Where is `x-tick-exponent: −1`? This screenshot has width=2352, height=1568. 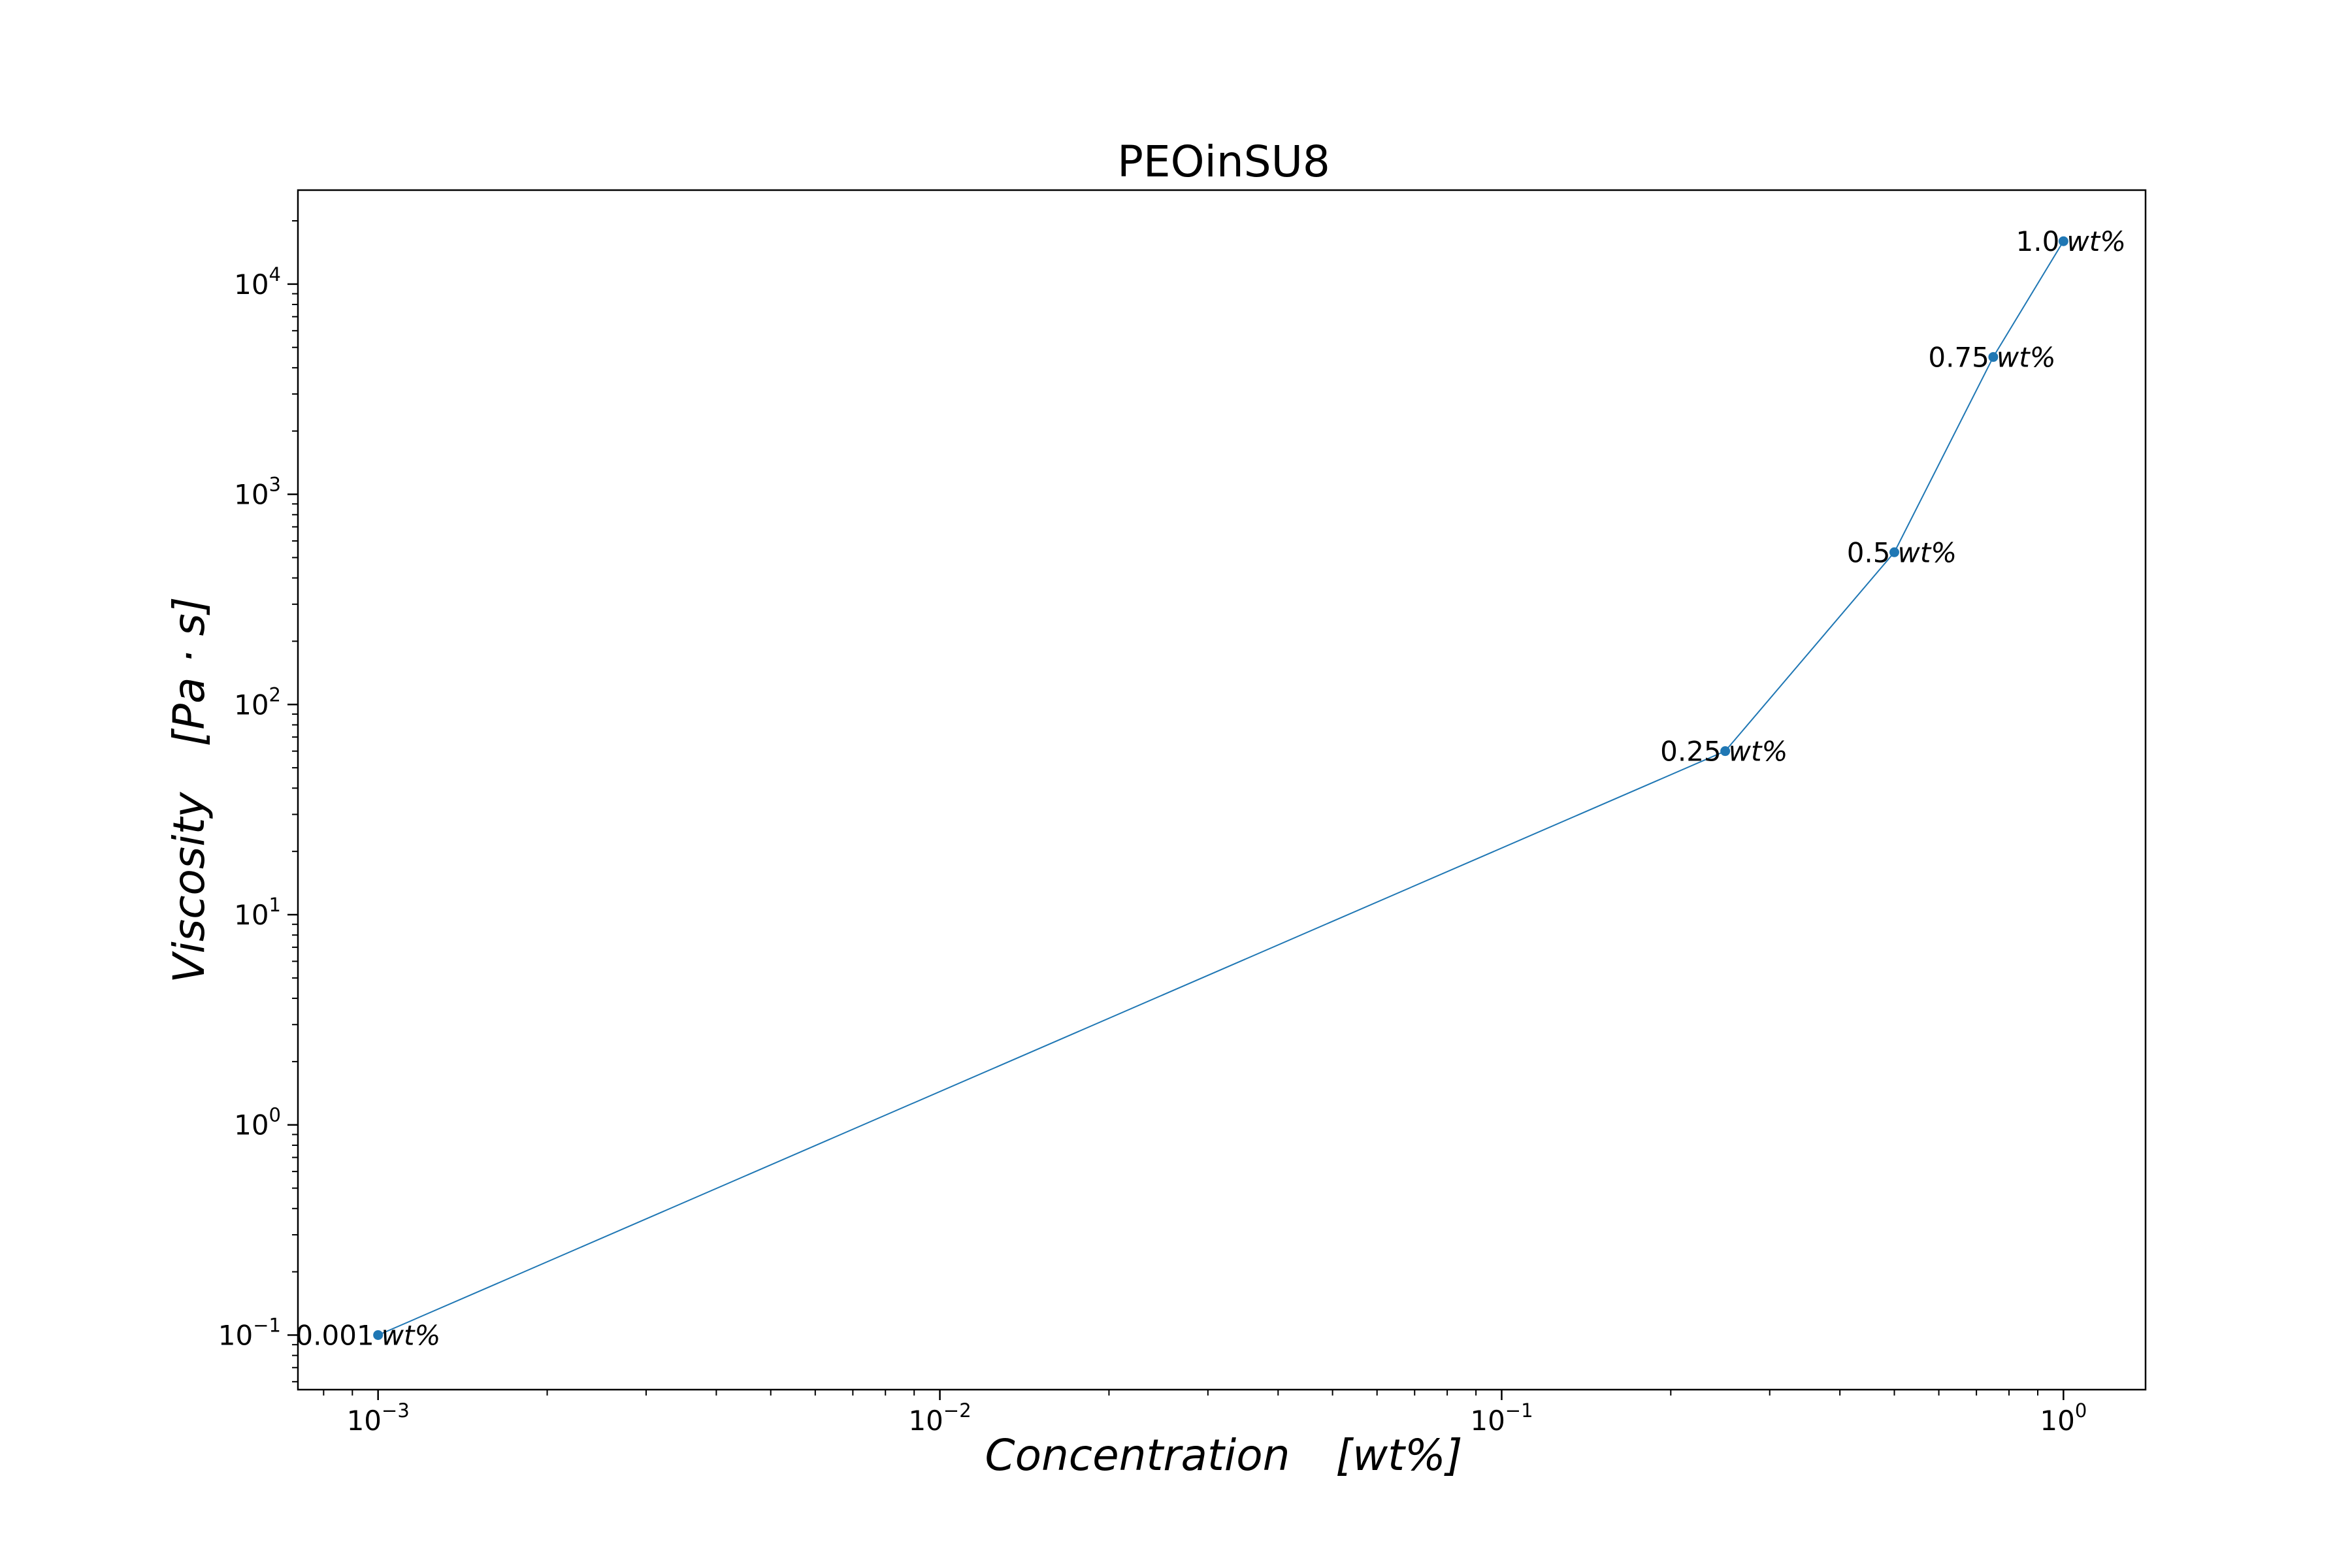 x-tick-exponent: −1 is located at coordinates (1519, 1410).